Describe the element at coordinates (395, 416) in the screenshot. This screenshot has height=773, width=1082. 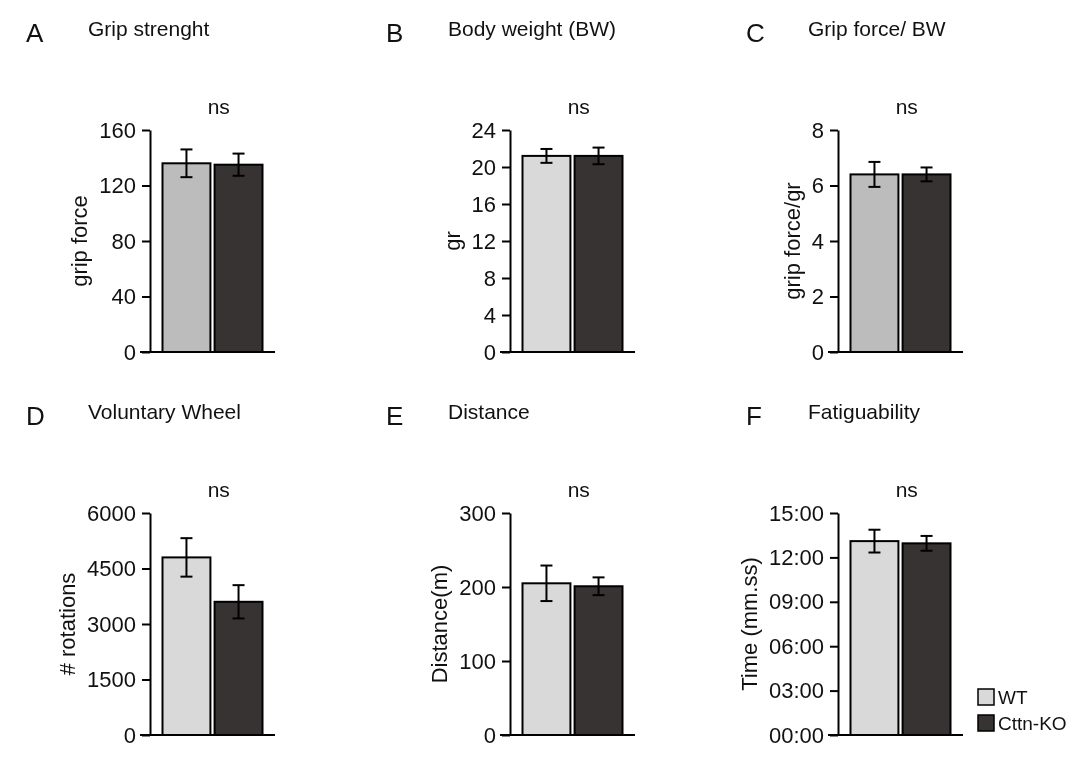
I see `text: E` at that location.